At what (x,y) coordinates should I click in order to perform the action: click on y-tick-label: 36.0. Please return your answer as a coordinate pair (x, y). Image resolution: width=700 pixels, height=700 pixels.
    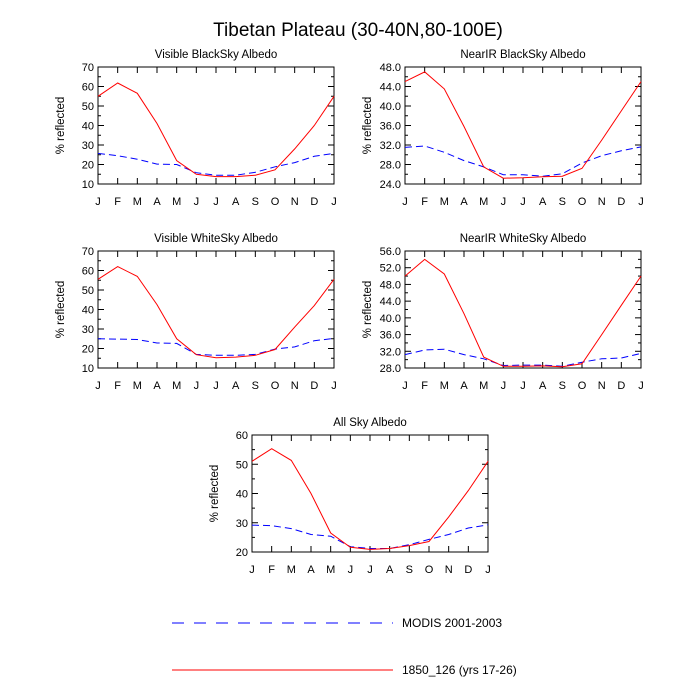
    Looking at the image, I should click on (390, 127).